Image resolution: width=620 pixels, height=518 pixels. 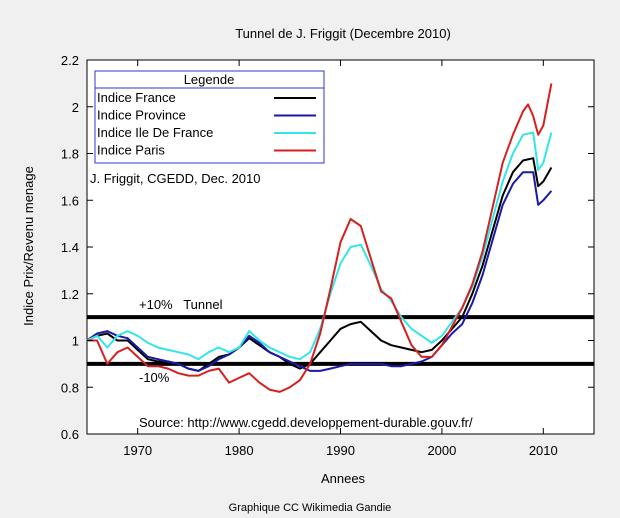 What do you see at coordinates (75, 341) in the screenshot?
I see `y-tick-label: 1` at bounding box center [75, 341].